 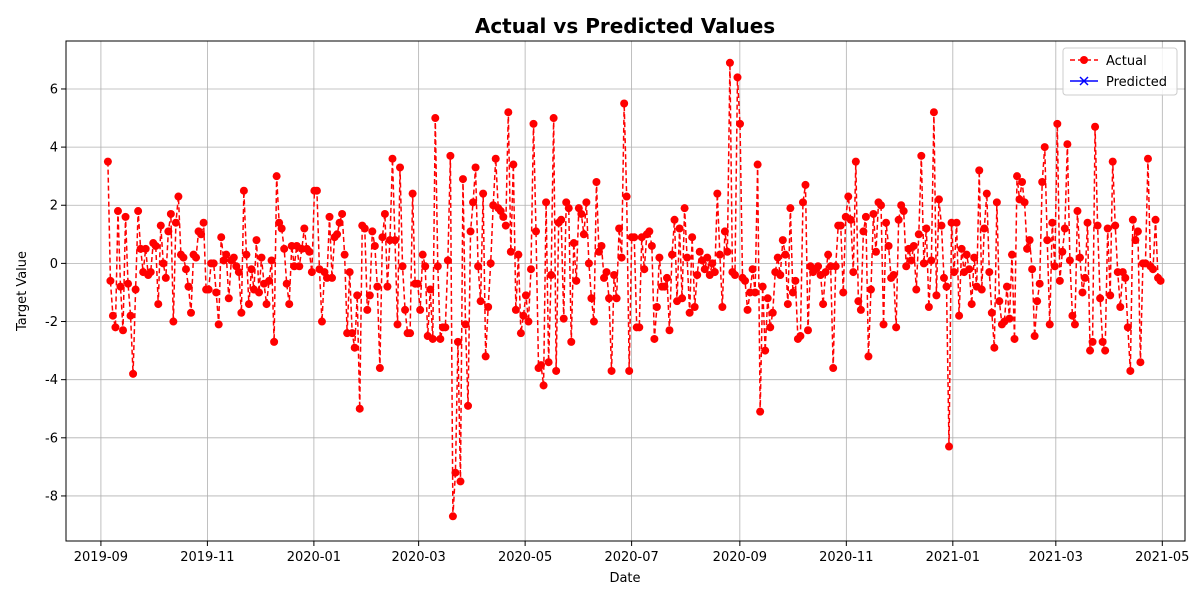 I want to click on y-tick-label: -8, so click(x=51, y=496).